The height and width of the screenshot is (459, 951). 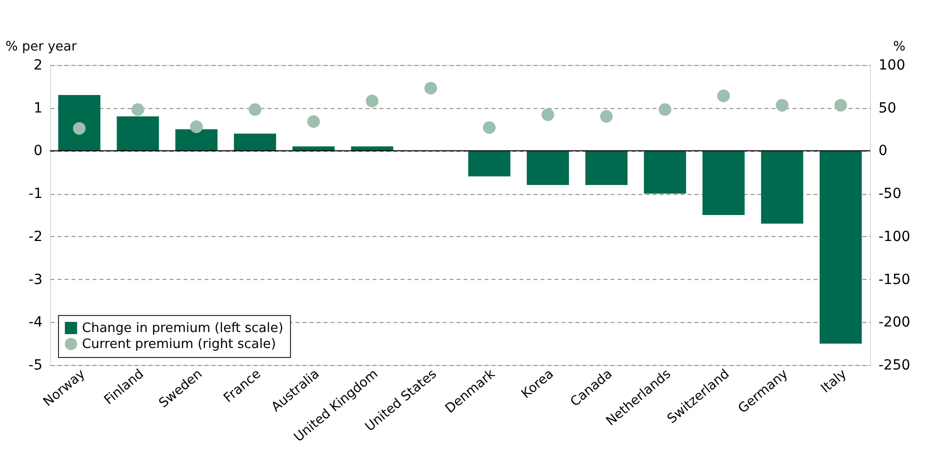 I want to click on y-axis-title: % per year, so click(x=42, y=47).